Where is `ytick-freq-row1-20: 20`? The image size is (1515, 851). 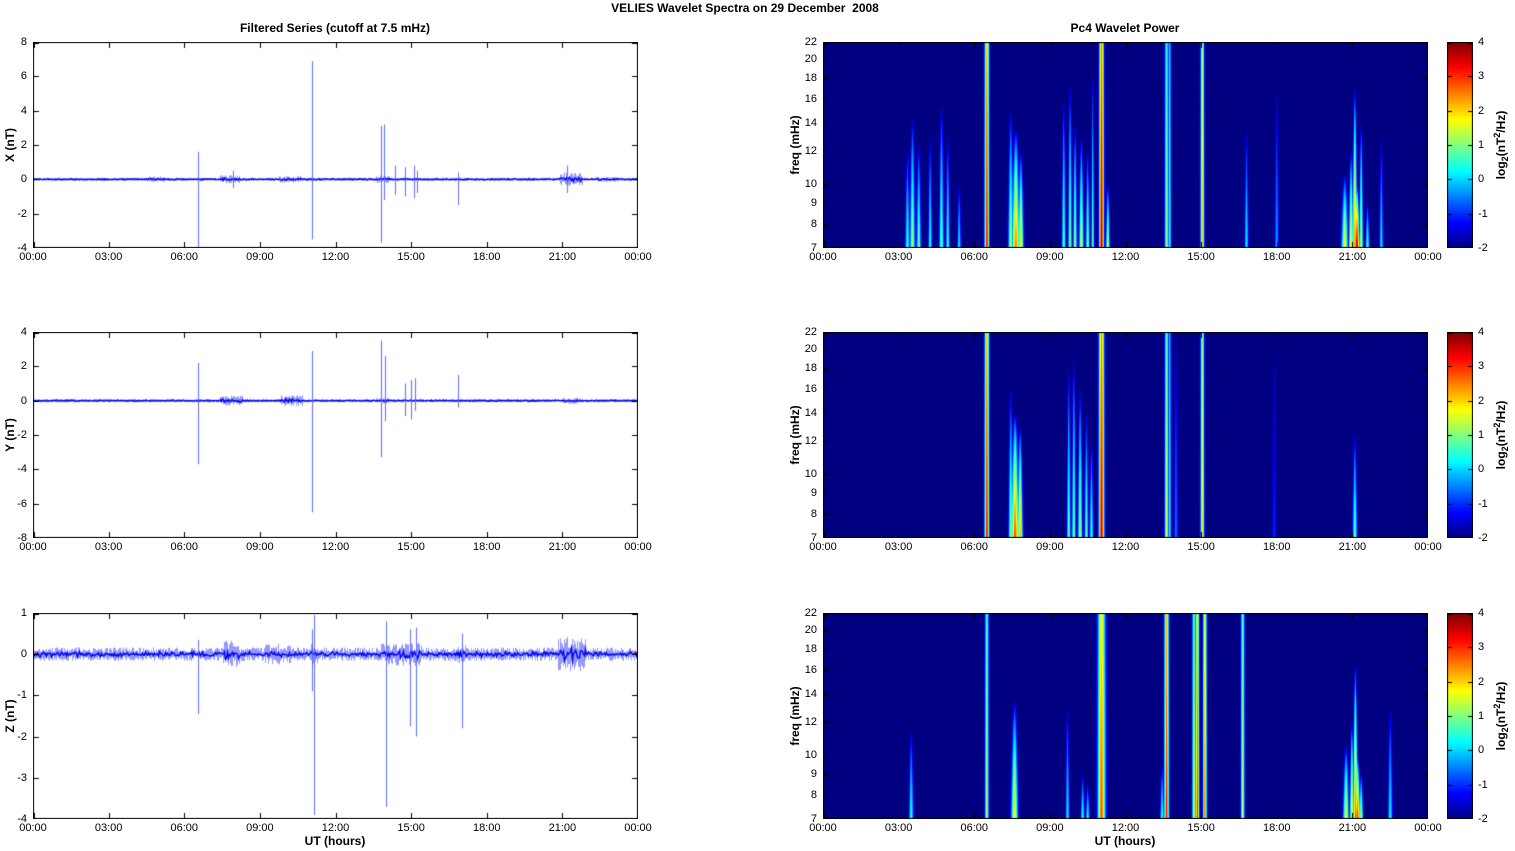 ytick-freq-row1-20: 20 is located at coordinates (810, 349).